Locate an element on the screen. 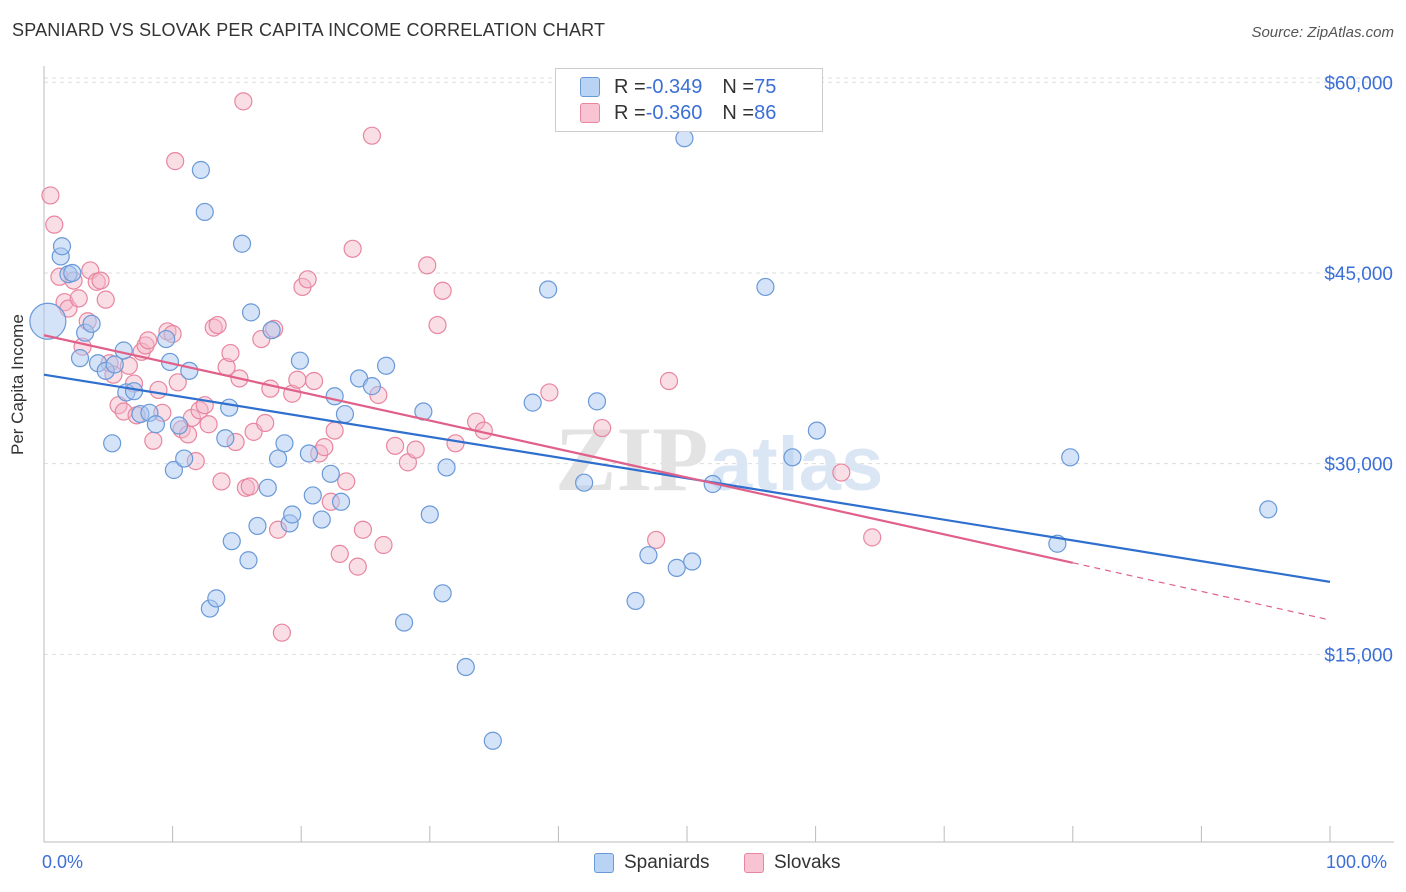 The height and width of the screenshot is (892, 1406). y-tick-label: $30,000 is located at coordinates (1358, 465).